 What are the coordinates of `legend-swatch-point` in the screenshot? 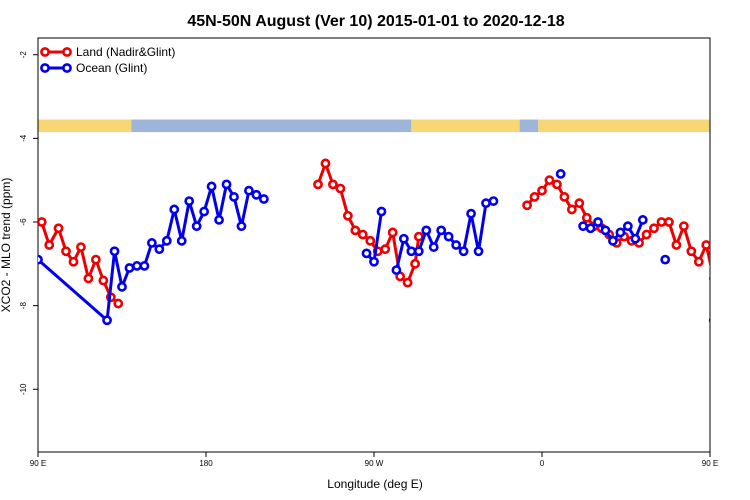 It's located at (45, 68).